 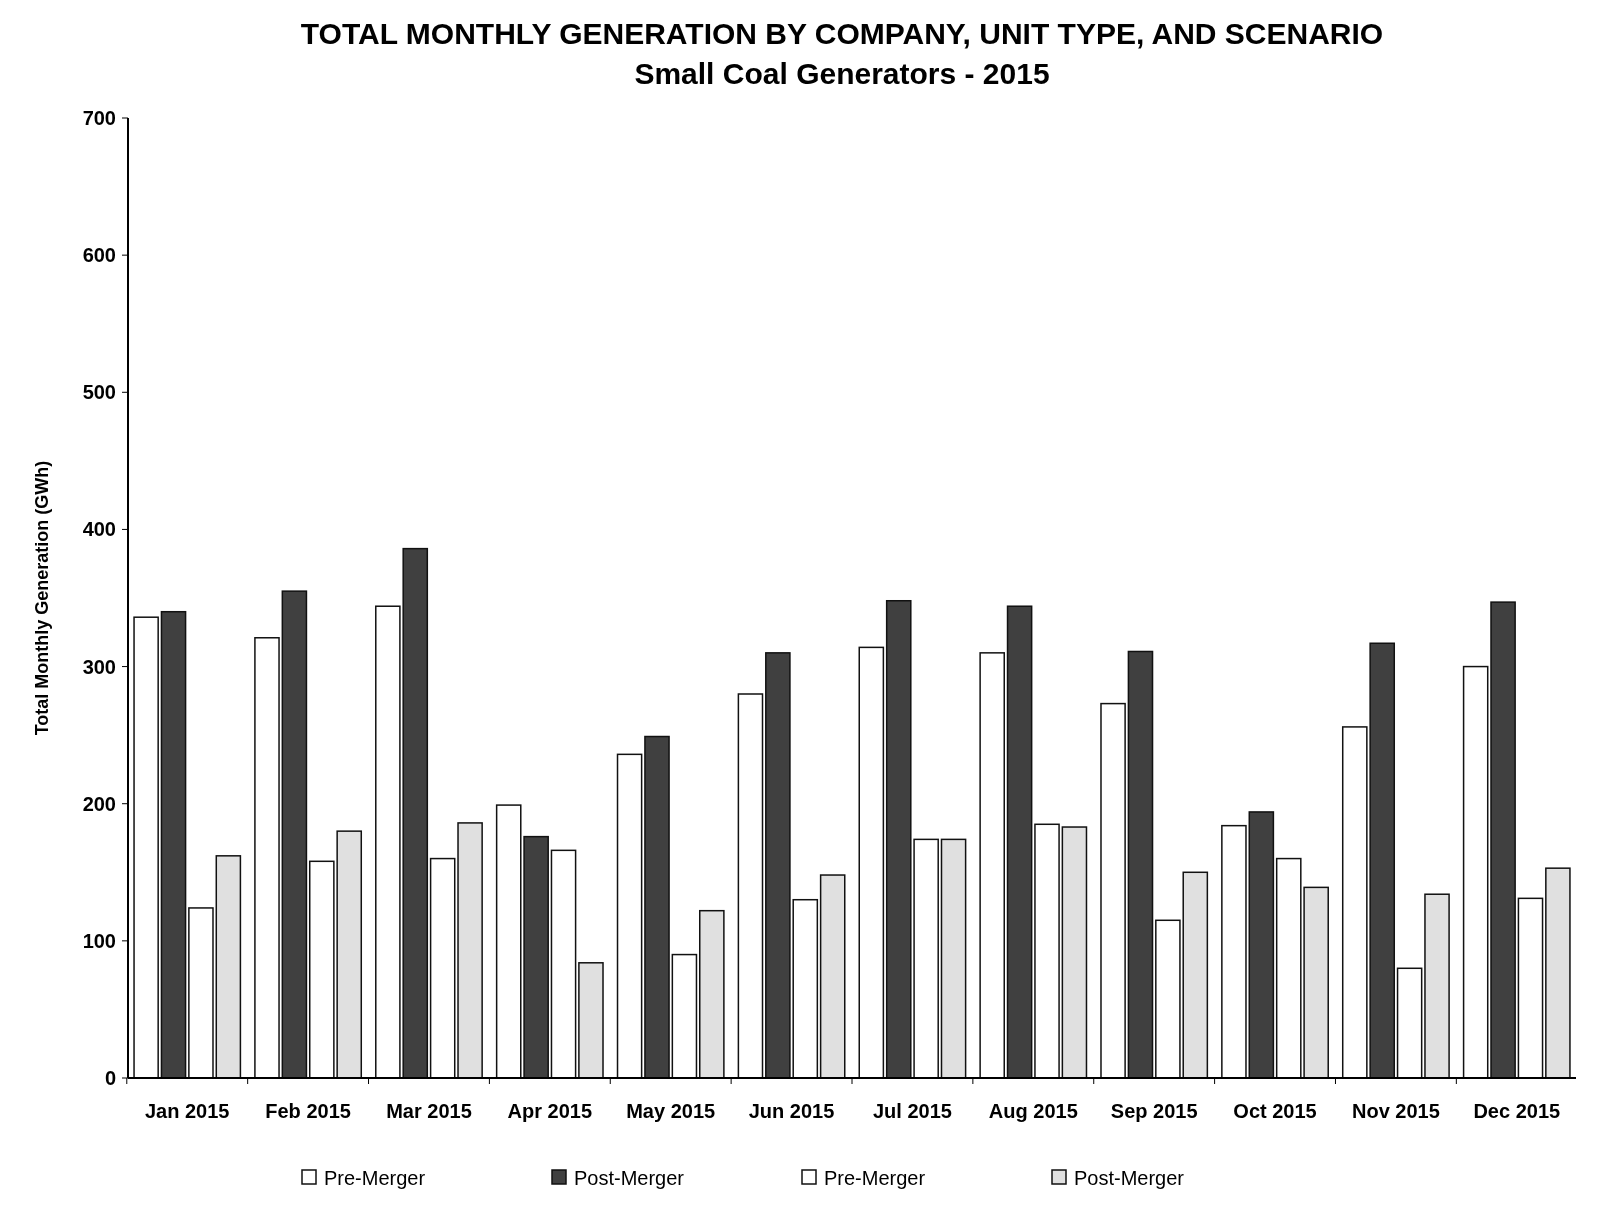 What do you see at coordinates (1395, 1111) in the screenshot?
I see `x-tick-label: Nov 2015` at bounding box center [1395, 1111].